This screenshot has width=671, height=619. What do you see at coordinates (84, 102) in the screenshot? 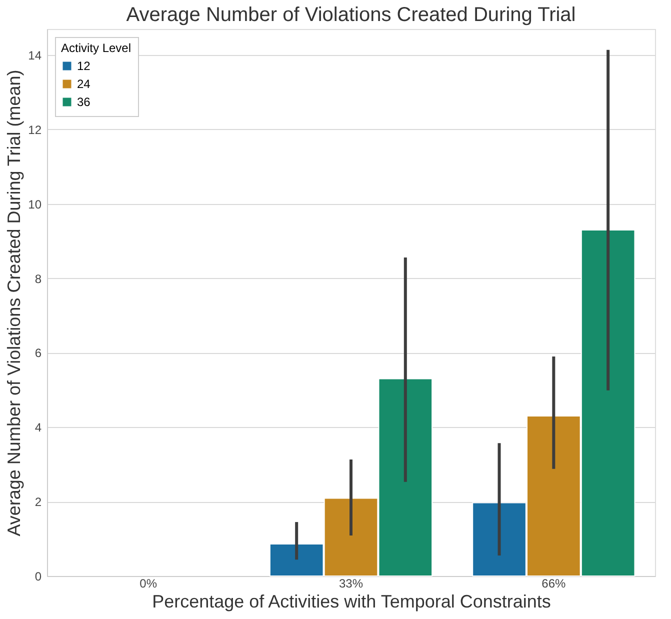
I see `legend-label: 36` at bounding box center [84, 102].